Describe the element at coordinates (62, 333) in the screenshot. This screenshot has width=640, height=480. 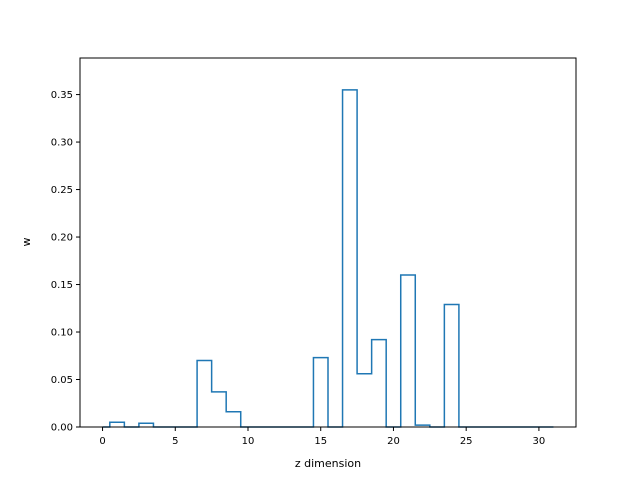
I see `y-tick-label: 0.10` at that location.